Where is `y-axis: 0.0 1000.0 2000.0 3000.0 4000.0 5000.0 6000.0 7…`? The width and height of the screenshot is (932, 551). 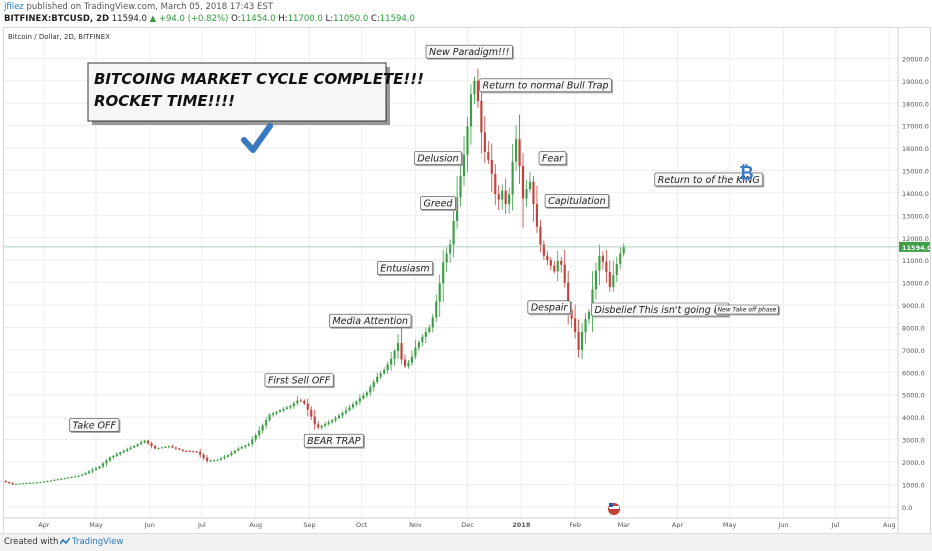 y-axis: 0.0 1000.0 2000.0 3000.0 4000.0 5000.0 6000.0 7… is located at coordinates (913, 280).